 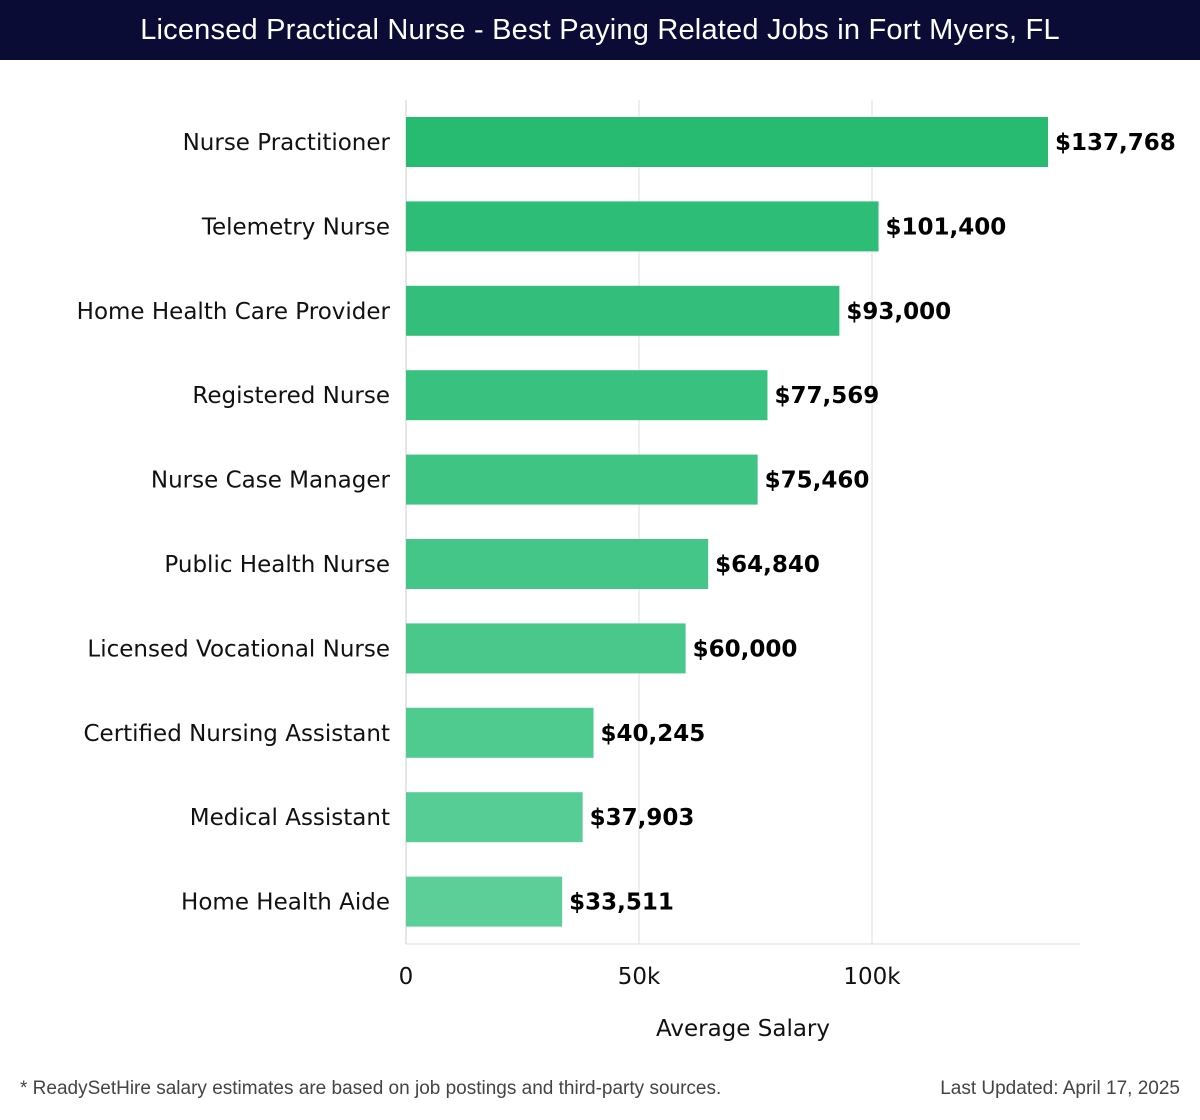 What do you see at coordinates (234, 312) in the screenshot?
I see `category-label: Home Health Care Provider` at bounding box center [234, 312].